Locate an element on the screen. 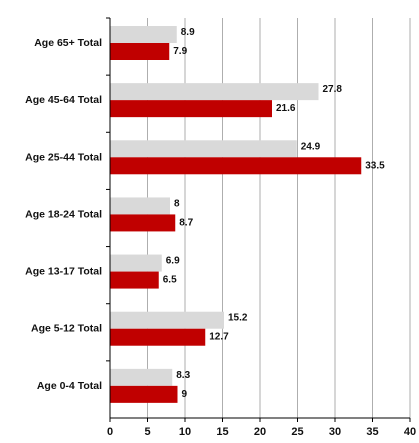 This screenshot has height=443, width=419. data-label: 12.7 is located at coordinates (219, 337).